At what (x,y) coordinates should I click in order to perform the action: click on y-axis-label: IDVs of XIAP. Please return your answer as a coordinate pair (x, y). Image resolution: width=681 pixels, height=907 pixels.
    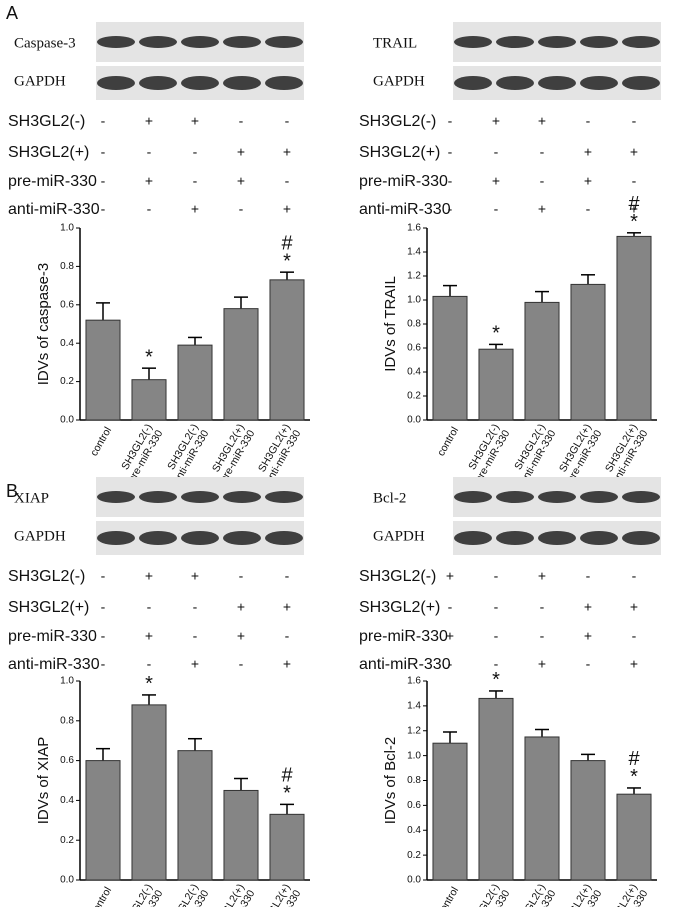
    Looking at the image, I should click on (43, 781).